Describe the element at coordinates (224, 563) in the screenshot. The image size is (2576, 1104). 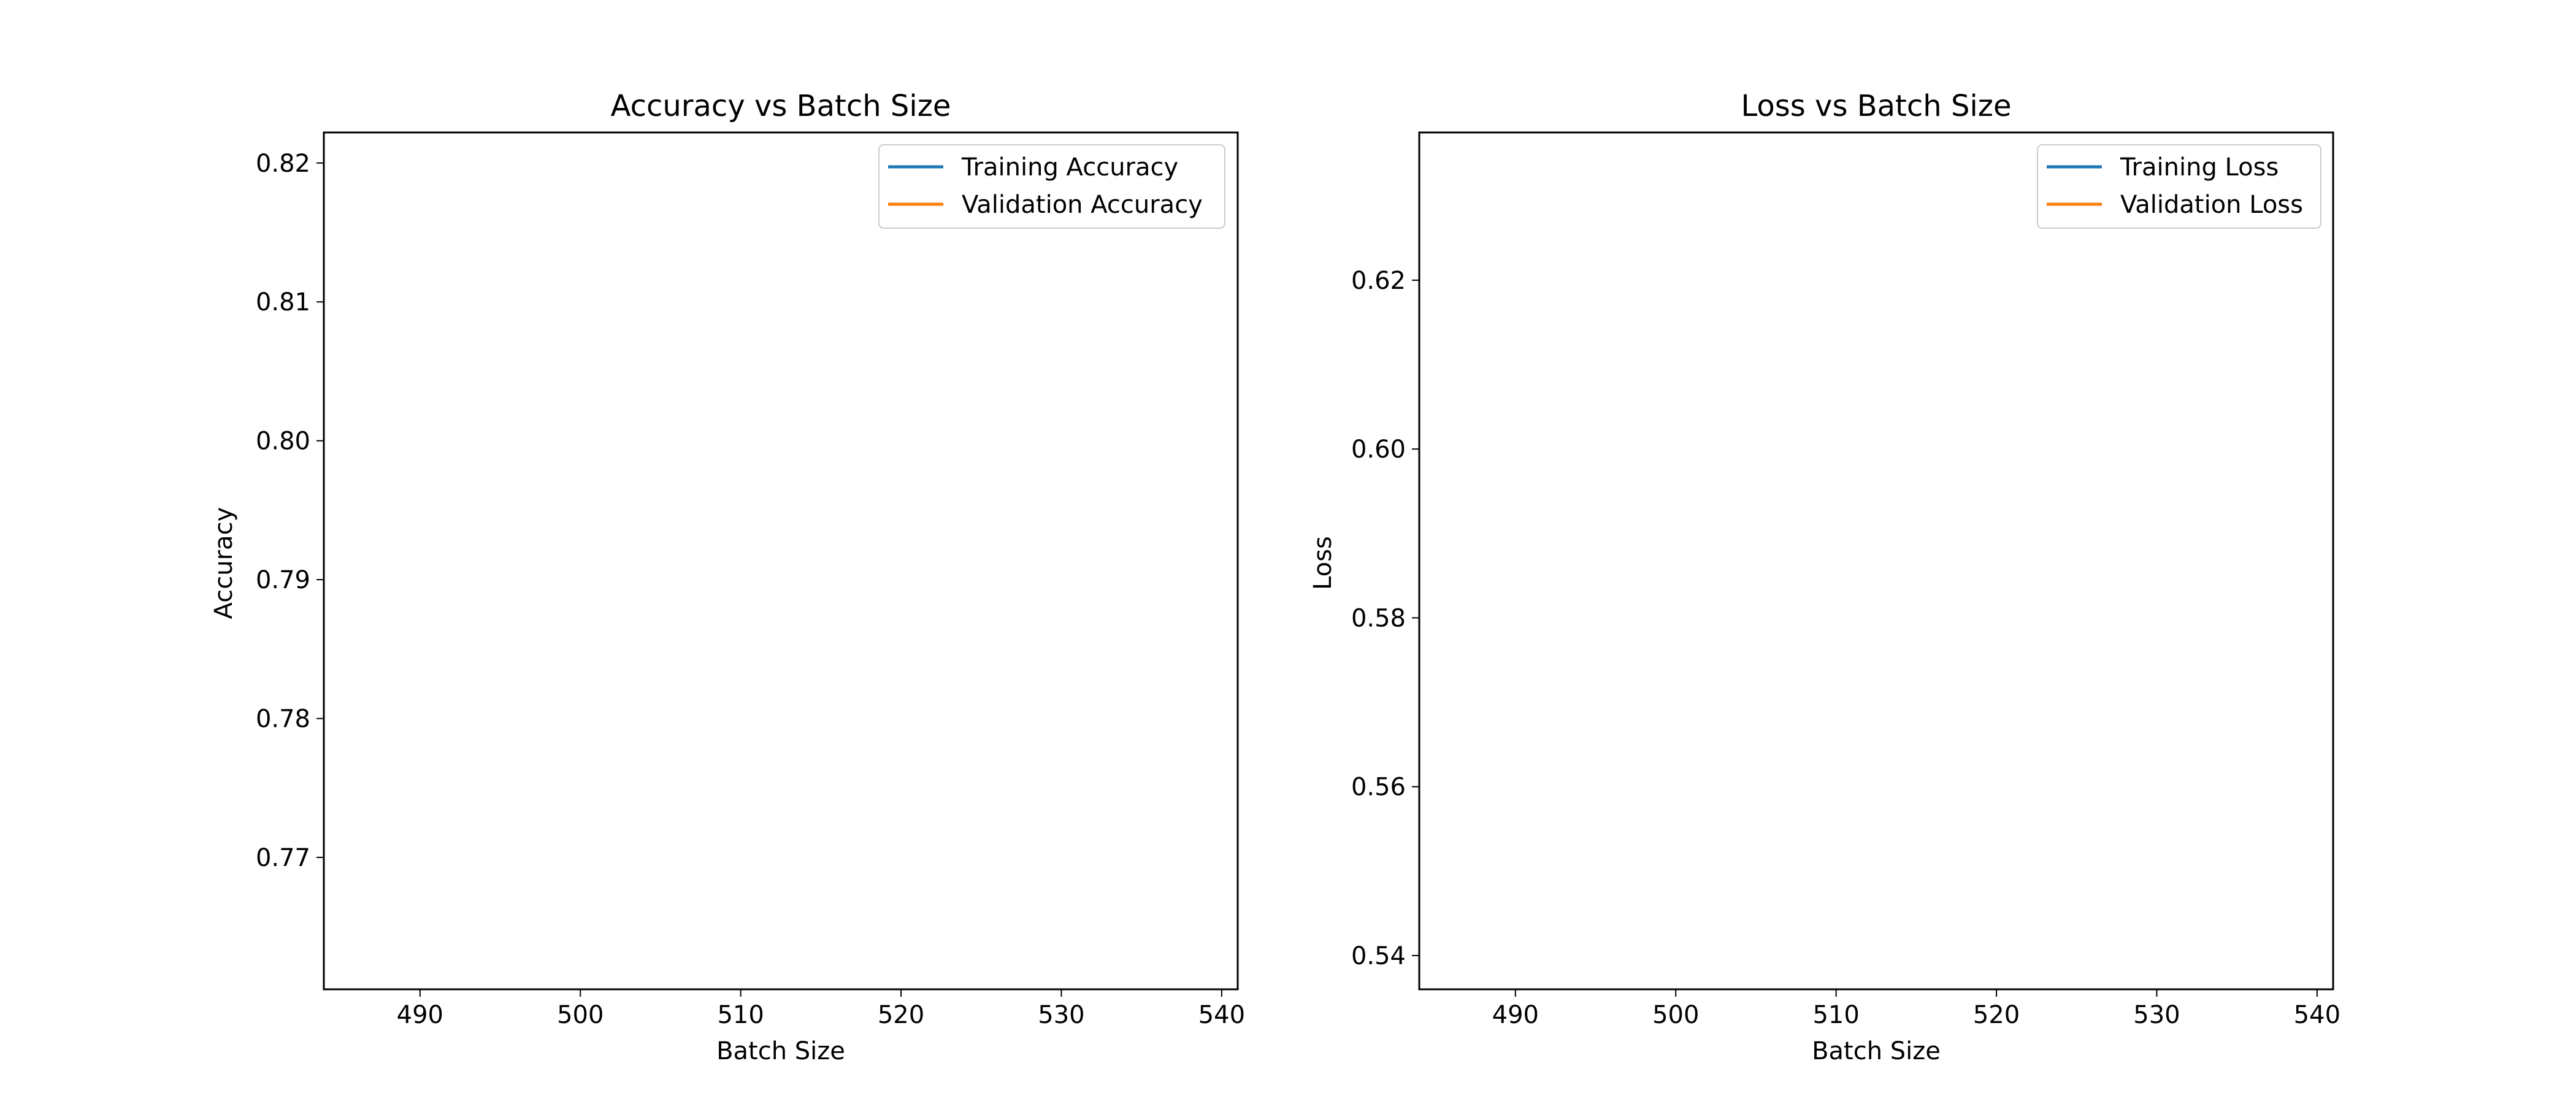
I see `y-axis-label: Accuracy` at that location.